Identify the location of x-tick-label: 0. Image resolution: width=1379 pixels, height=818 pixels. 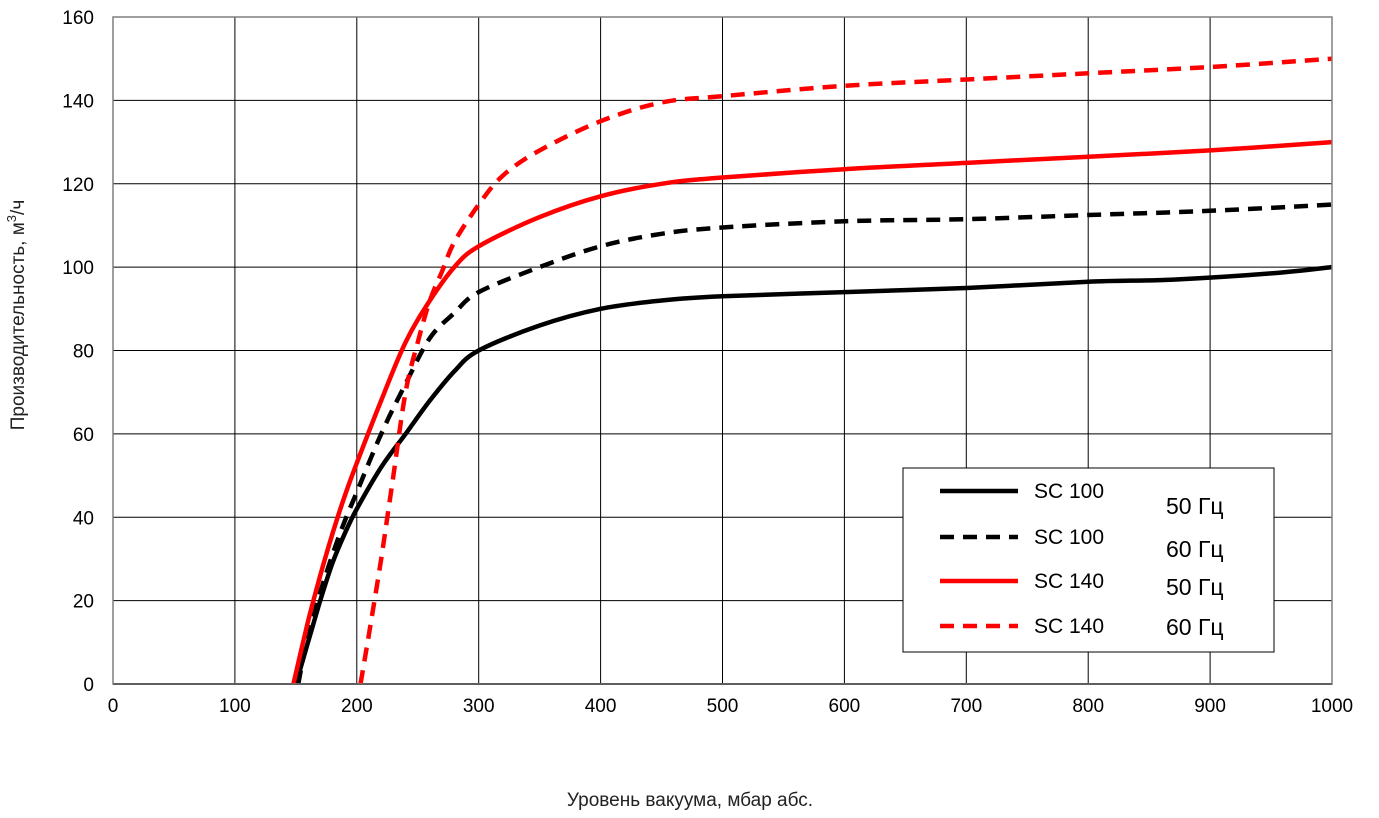
(113, 706).